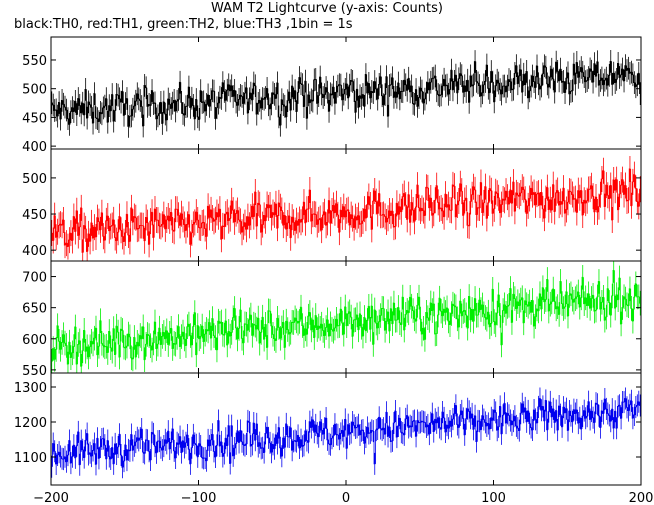 The height and width of the screenshot is (505, 654). I want to click on chart-title: WAM T2 Lightcurve (y-axis: Counts), so click(327, 8).